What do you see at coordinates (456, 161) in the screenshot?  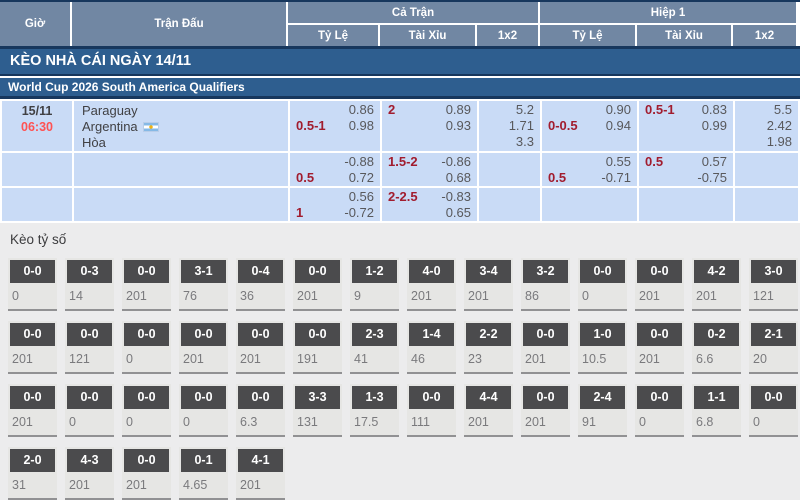 I see `odds-value: -0.86` at bounding box center [456, 161].